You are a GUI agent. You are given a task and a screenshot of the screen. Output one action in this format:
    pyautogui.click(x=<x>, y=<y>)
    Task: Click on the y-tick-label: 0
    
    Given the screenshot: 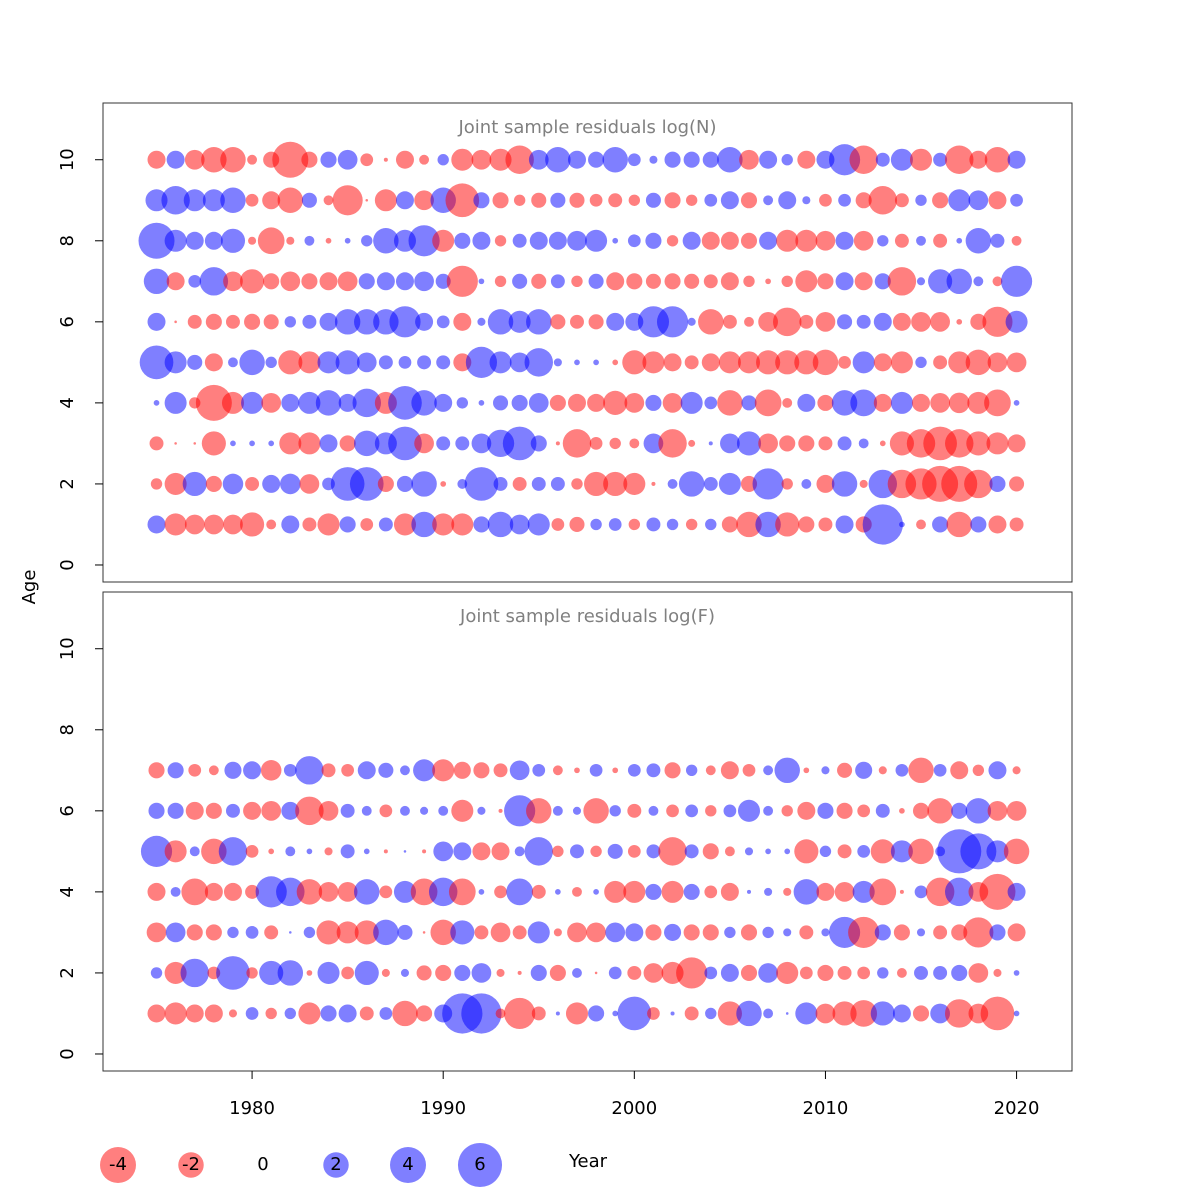 What is the action you would take?
    pyautogui.click(x=67, y=1053)
    